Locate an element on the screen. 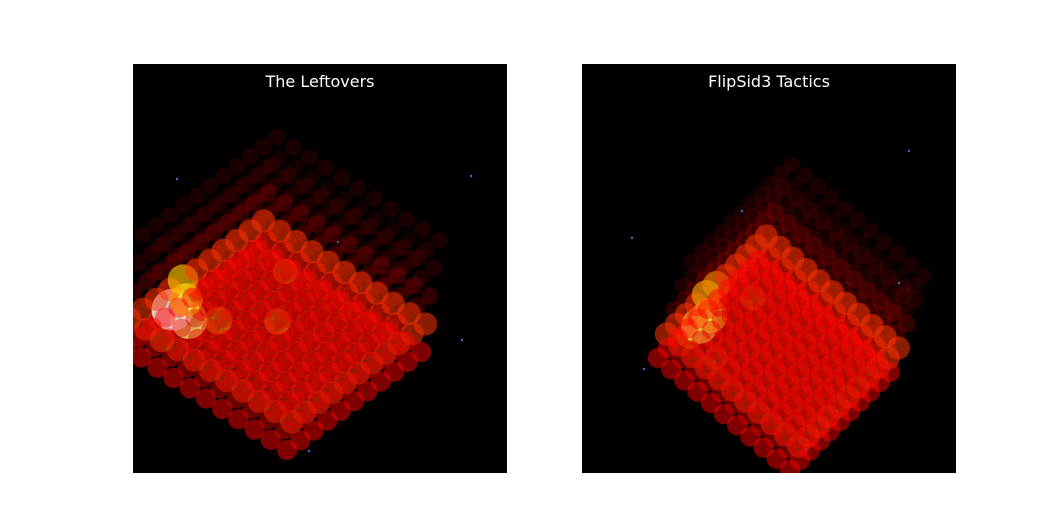 The image size is (1062, 531). panel-title-right: FlipSid3 Tactics is located at coordinates (769, 81).